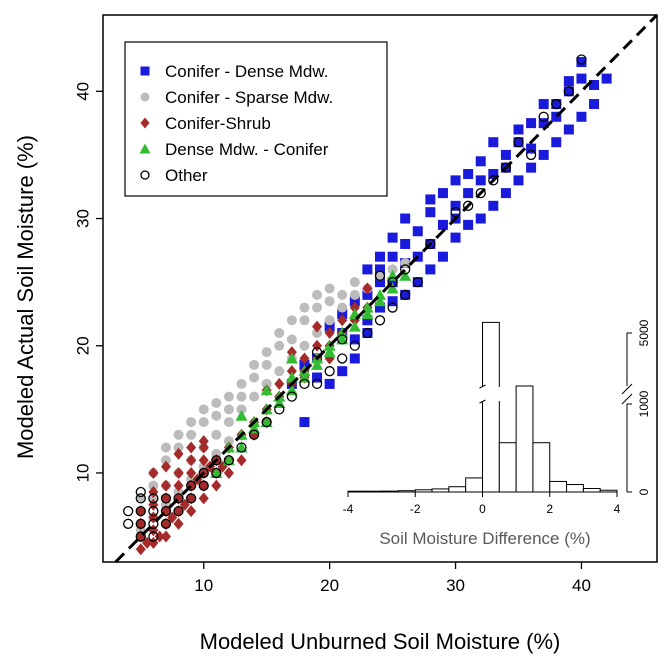  What do you see at coordinates (549, 509) in the screenshot?
I see `inset-x-tick-label: 2` at bounding box center [549, 509].